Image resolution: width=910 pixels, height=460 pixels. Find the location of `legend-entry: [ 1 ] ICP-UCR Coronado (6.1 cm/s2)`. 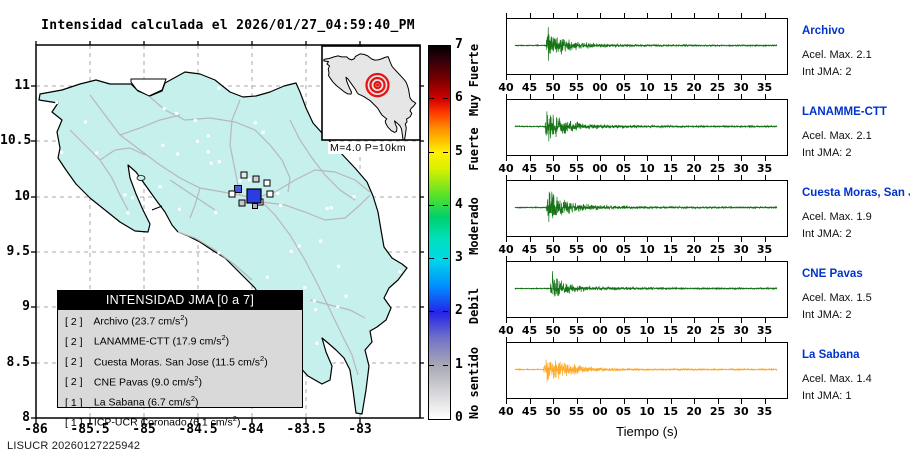

legend-entry: [ 1 ] ICP-UCR Coronado (6.1 cm/s2) is located at coordinates (153, 421).